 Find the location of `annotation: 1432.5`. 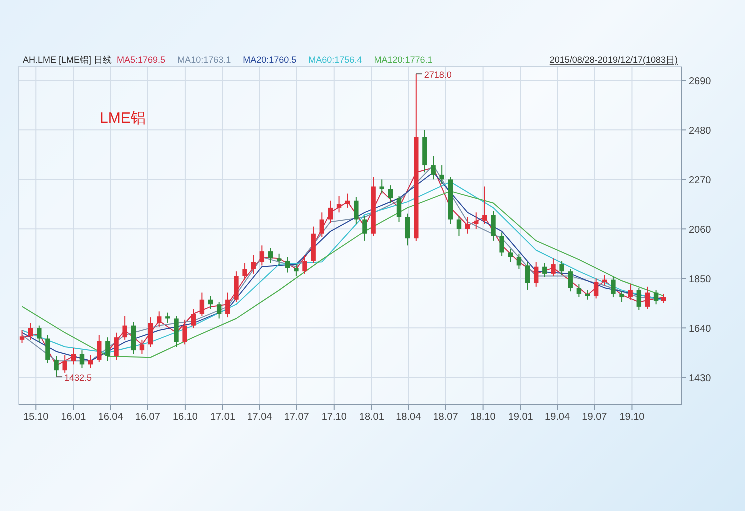

annotation: 1432.5 is located at coordinates (78, 378).